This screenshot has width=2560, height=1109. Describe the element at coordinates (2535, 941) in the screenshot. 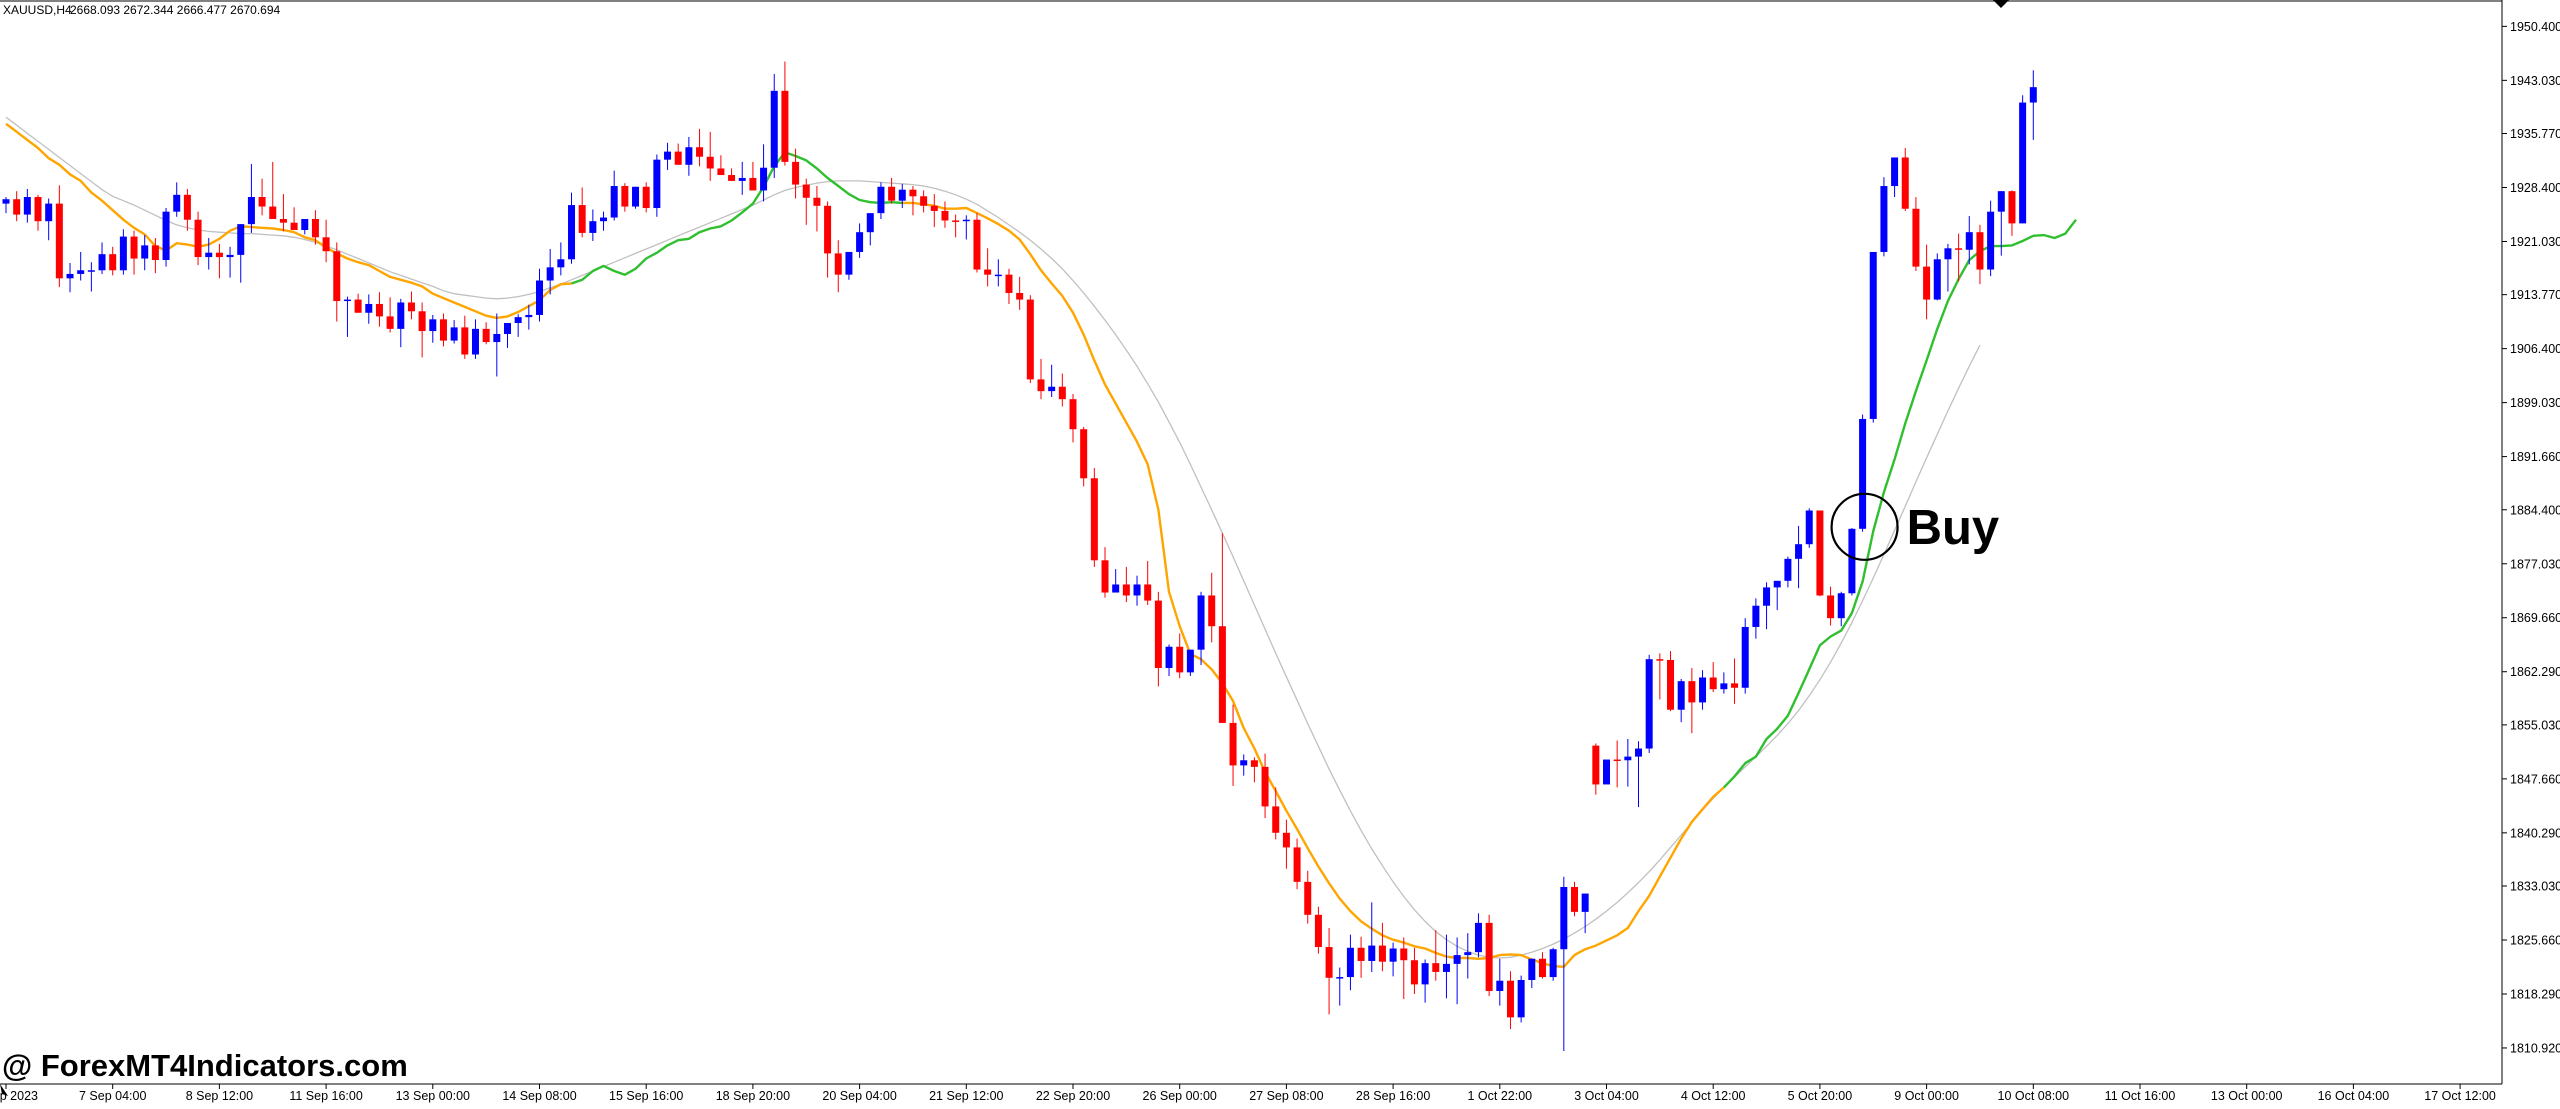

I see `price-tick-label: 1825.660` at that location.